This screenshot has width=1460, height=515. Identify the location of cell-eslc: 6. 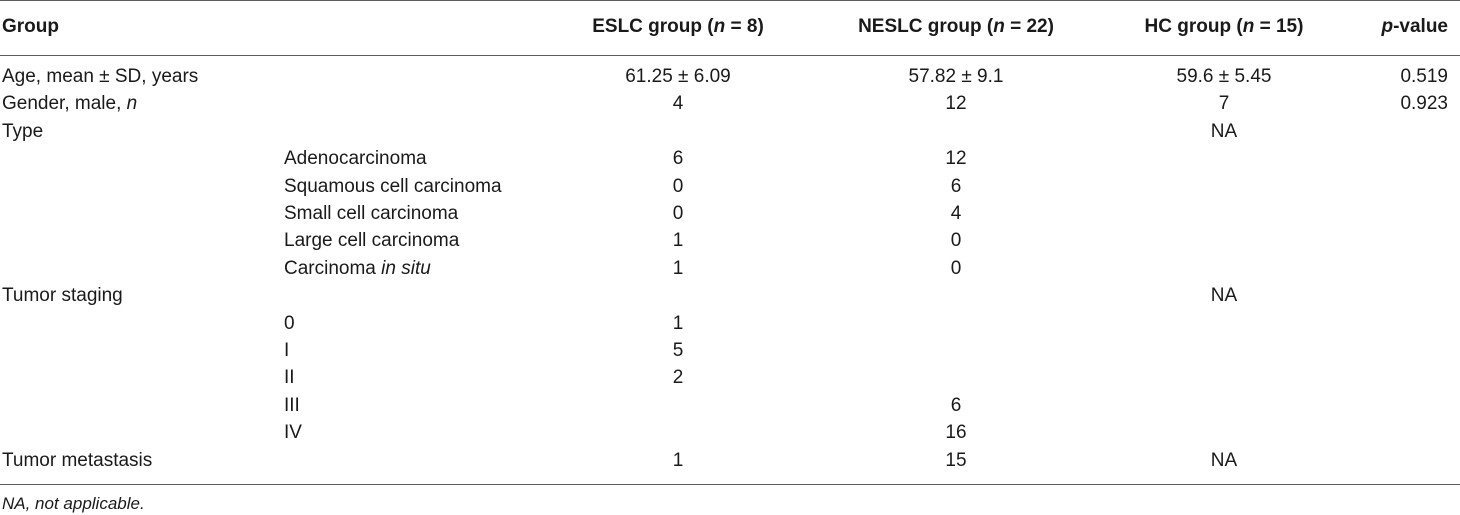
(678, 159).